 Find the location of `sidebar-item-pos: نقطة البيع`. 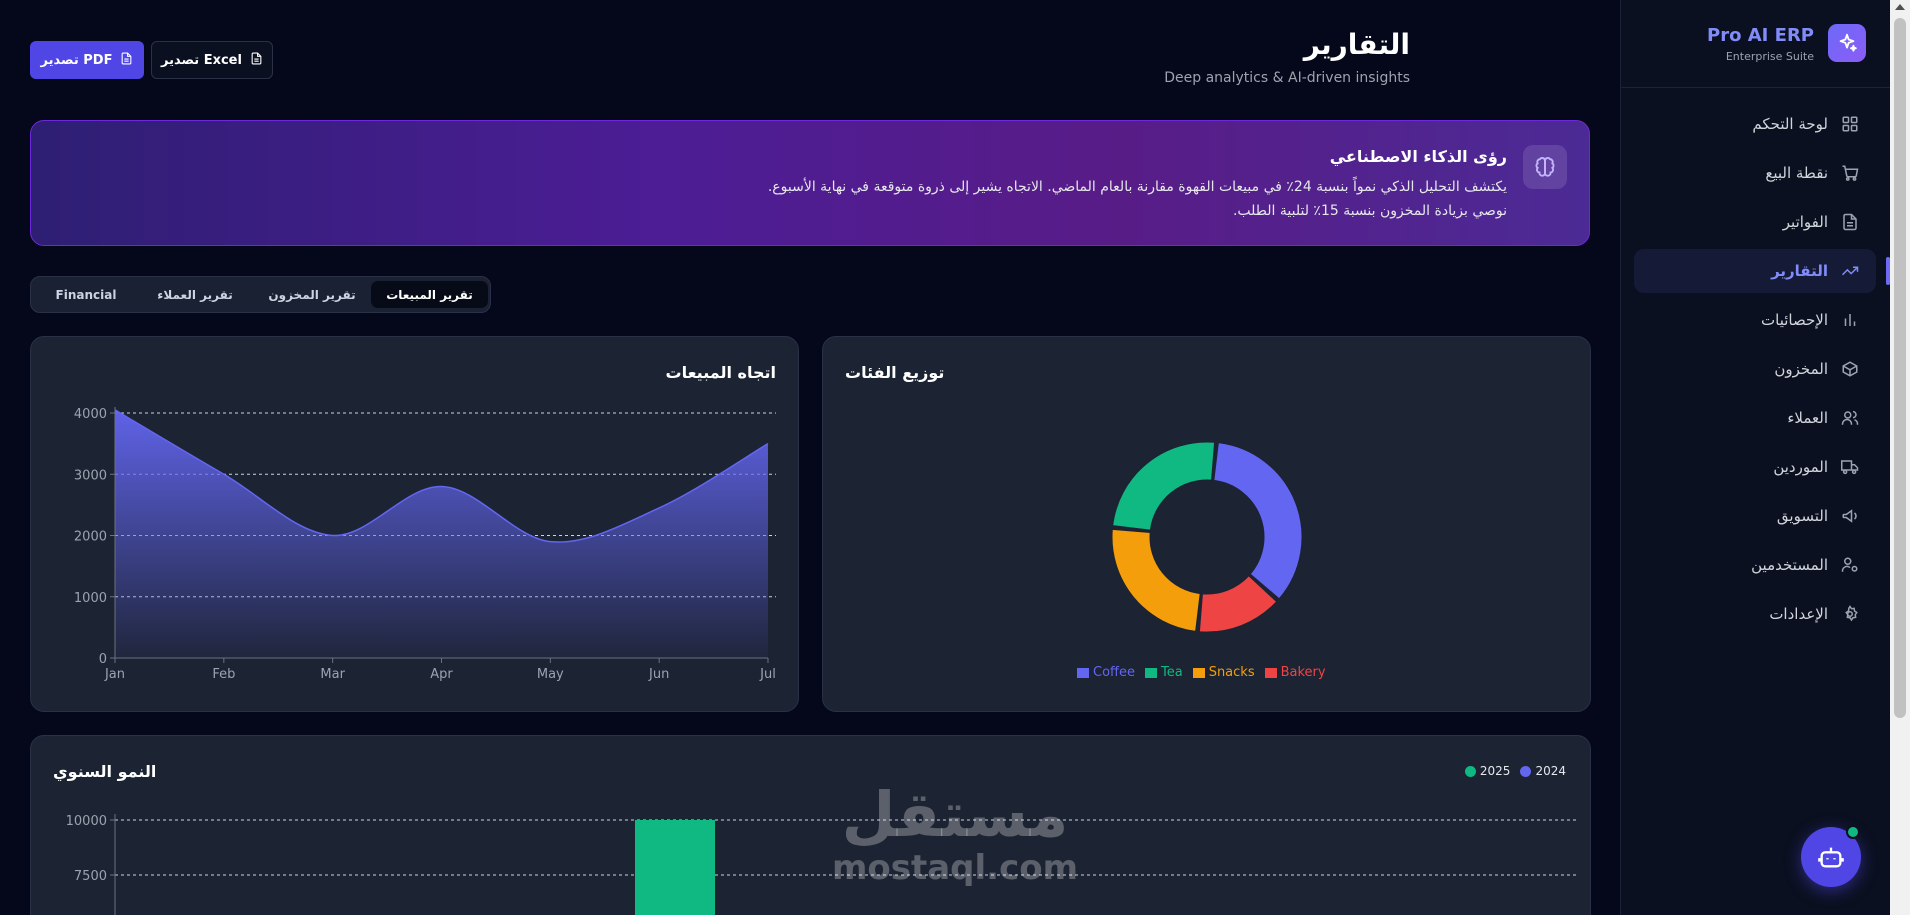

sidebar-item-pos: نقطة البيع is located at coordinates (1755, 173).